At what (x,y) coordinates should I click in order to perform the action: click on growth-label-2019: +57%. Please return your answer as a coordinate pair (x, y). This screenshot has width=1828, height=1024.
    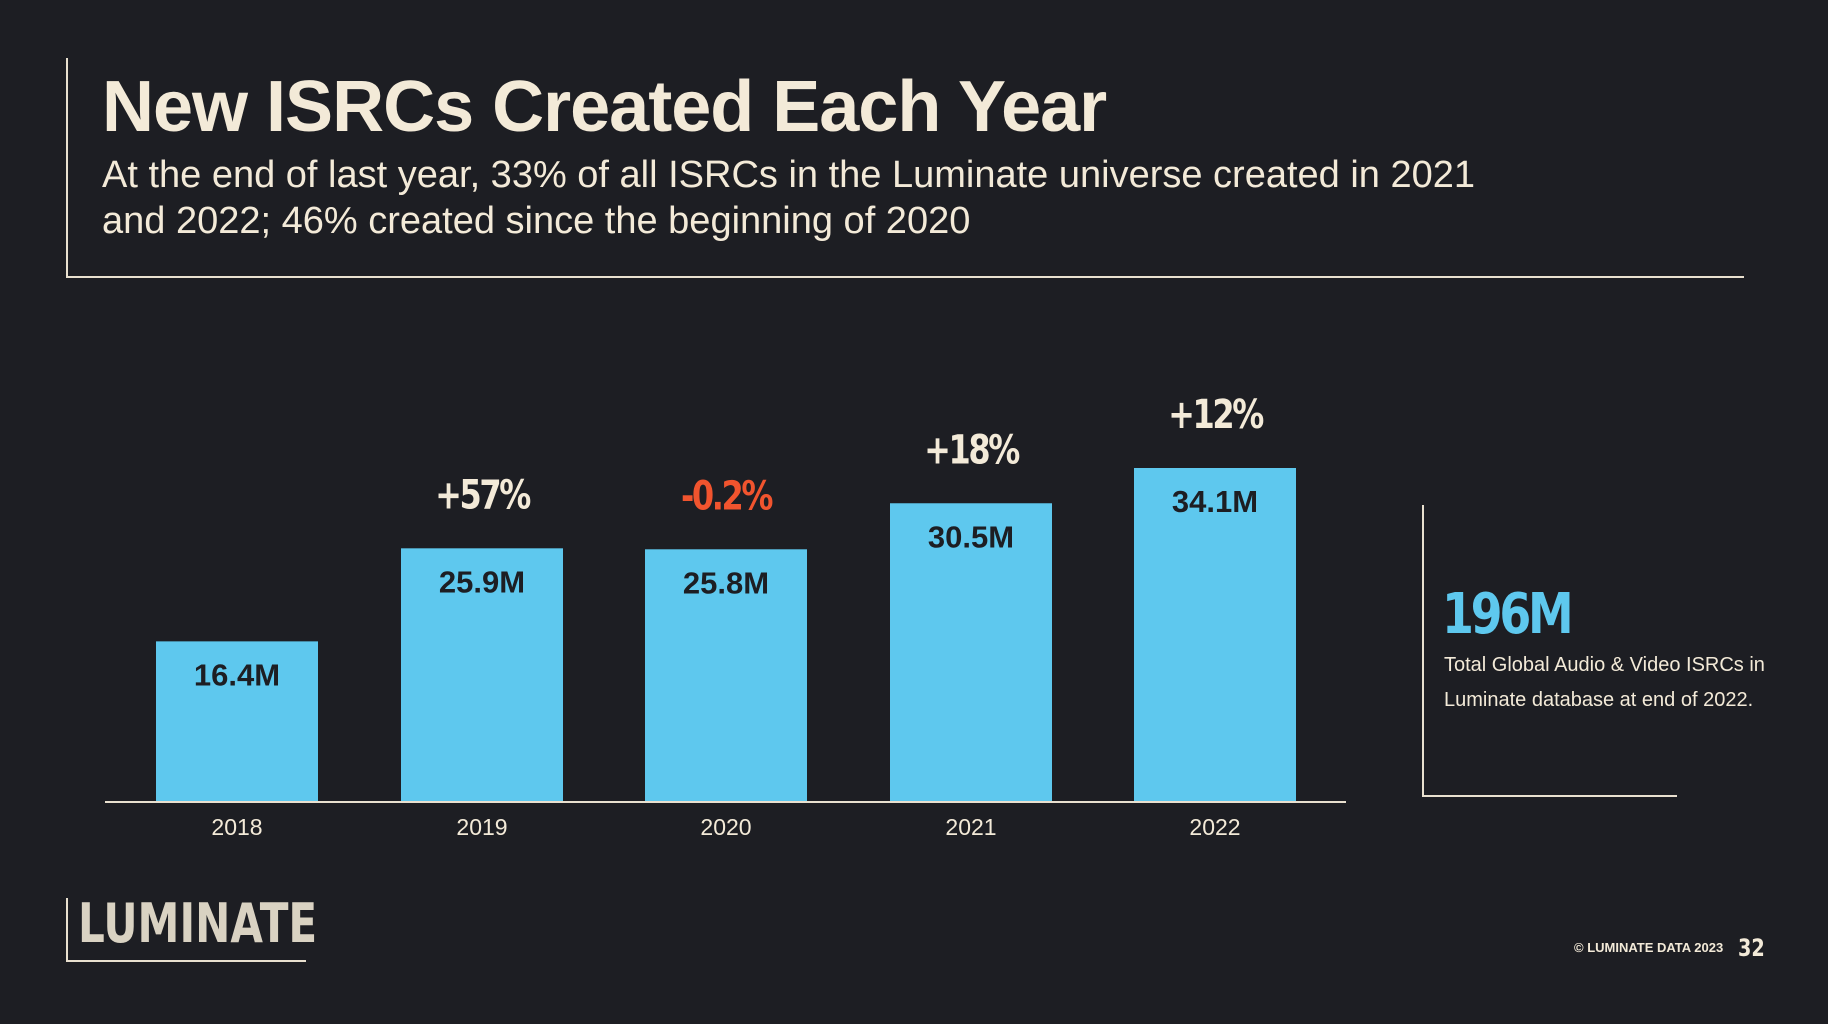
    Looking at the image, I should click on (483, 494).